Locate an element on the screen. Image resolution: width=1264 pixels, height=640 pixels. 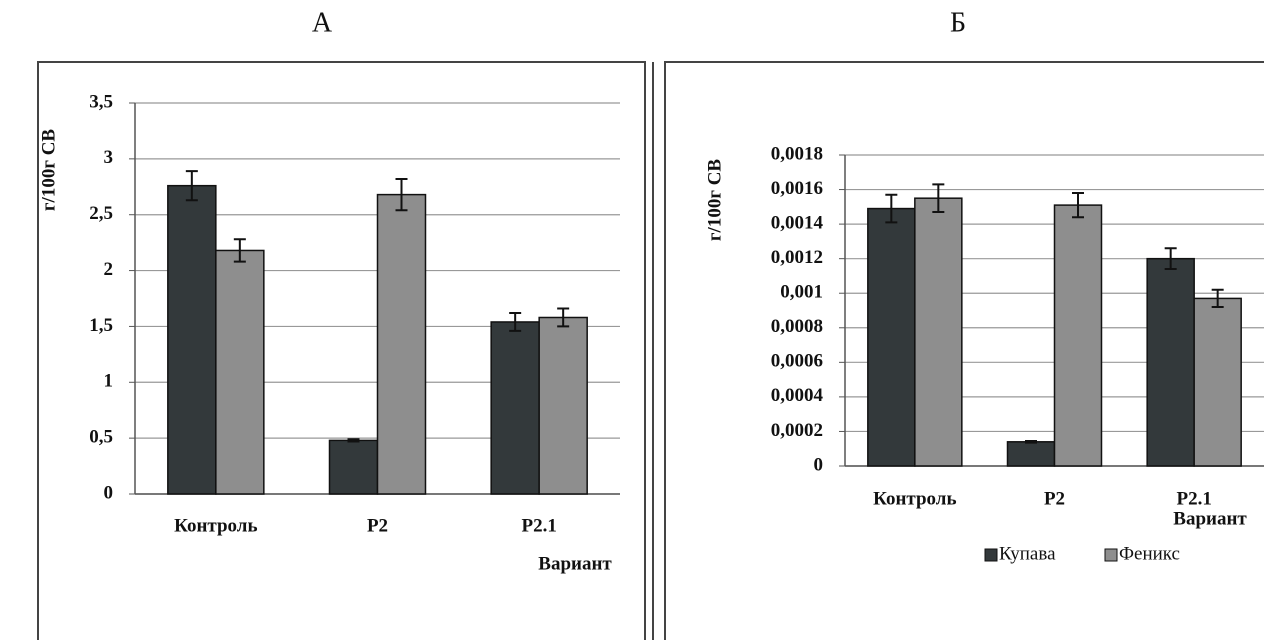
chart-title: А is located at coordinates (322, 22).